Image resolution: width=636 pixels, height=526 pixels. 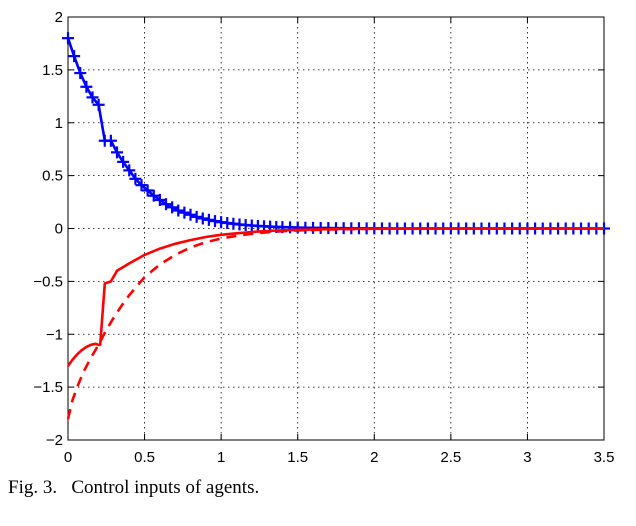 What do you see at coordinates (374, 457) in the screenshot?
I see `x-tick-label: 2` at bounding box center [374, 457].